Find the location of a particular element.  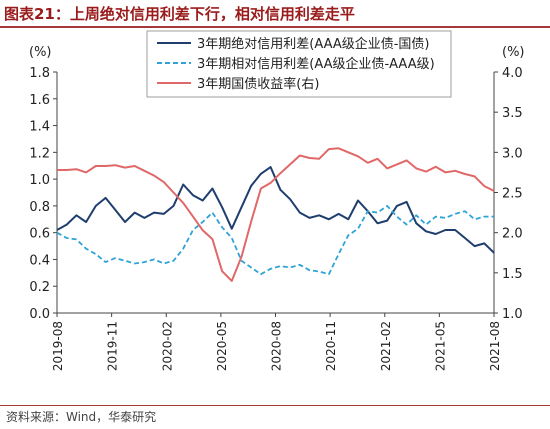

y-right-tick-label: 4.0 is located at coordinates (512, 73).